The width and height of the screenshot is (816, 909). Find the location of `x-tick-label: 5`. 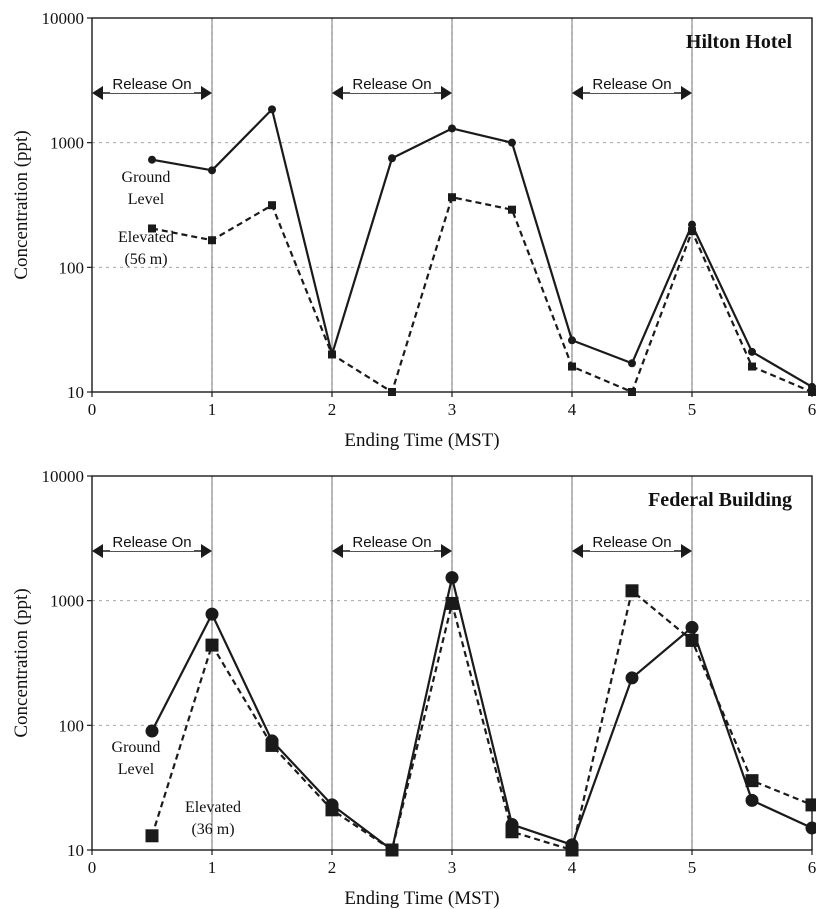

x-tick-label: 5 is located at coordinates (692, 867).